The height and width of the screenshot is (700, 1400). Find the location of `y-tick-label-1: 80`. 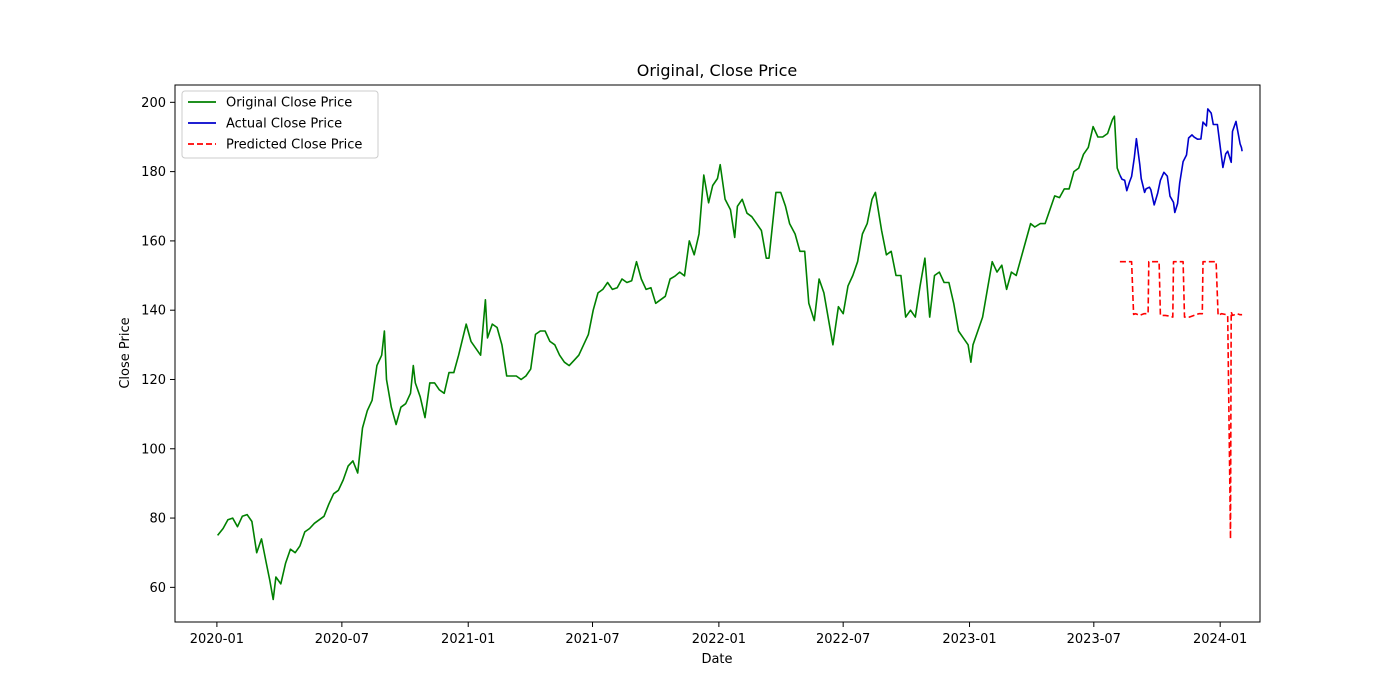

y-tick-label-1: 80 is located at coordinates (157, 519).